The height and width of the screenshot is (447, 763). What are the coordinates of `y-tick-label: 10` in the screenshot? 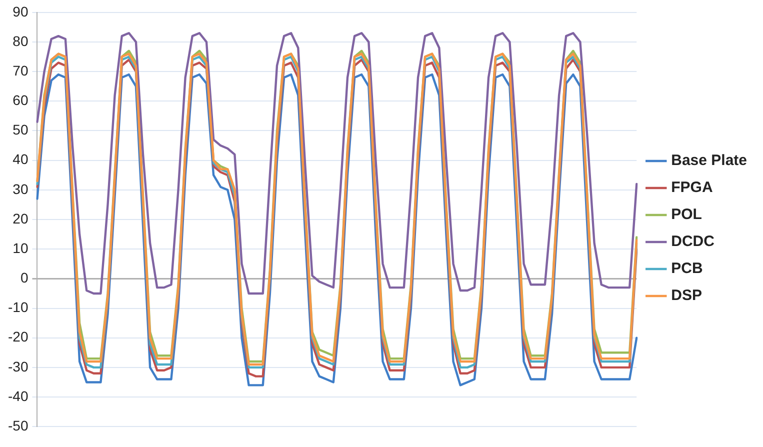 It's located at (20, 248).